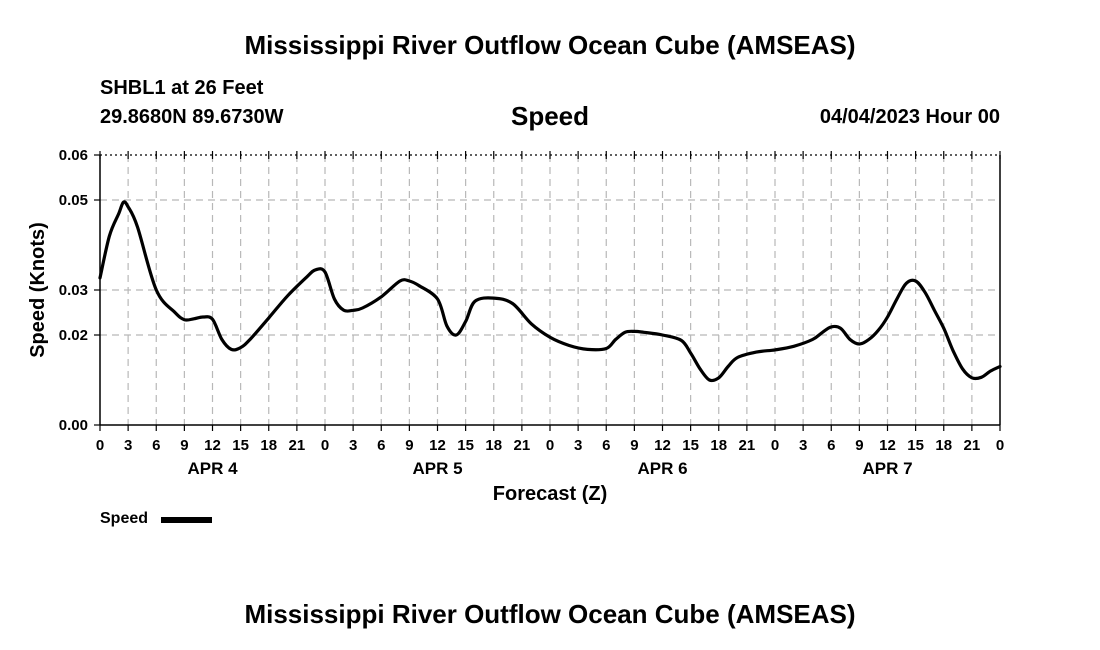  What do you see at coordinates (550, 494) in the screenshot?
I see `x-axis-label: Forecast (Z)` at bounding box center [550, 494].